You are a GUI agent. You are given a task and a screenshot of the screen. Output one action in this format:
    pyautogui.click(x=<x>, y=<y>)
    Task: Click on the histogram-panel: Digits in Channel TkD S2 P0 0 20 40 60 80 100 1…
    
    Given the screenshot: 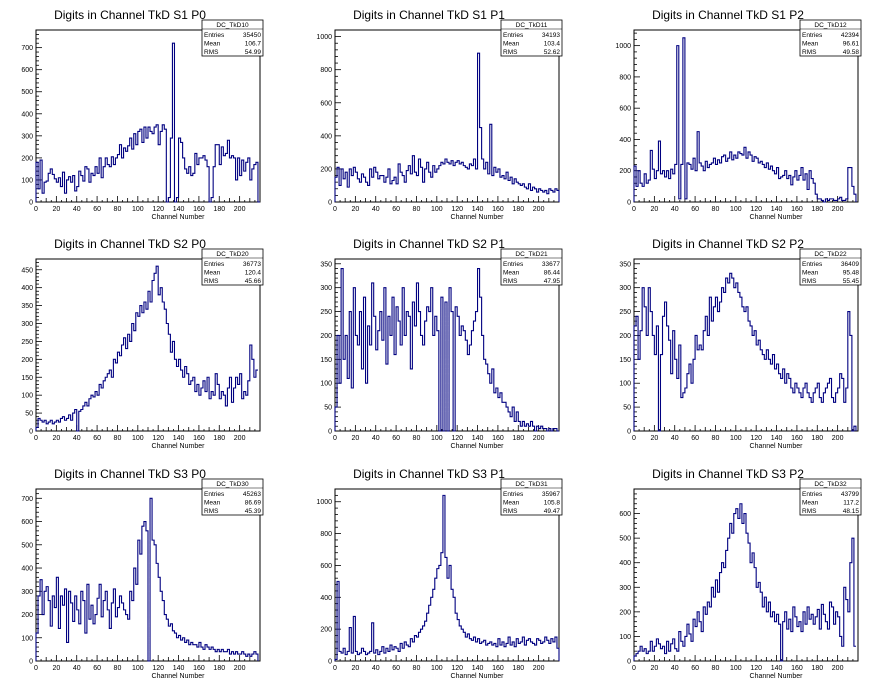 What is the action you would take?
    pyautogui.click(x=142, y=343)
    